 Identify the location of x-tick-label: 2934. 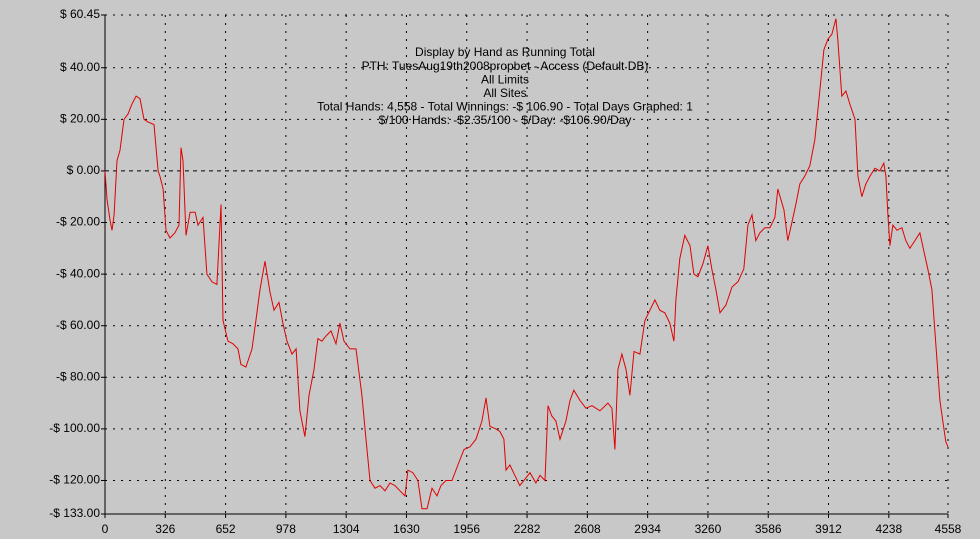
(647, 529).